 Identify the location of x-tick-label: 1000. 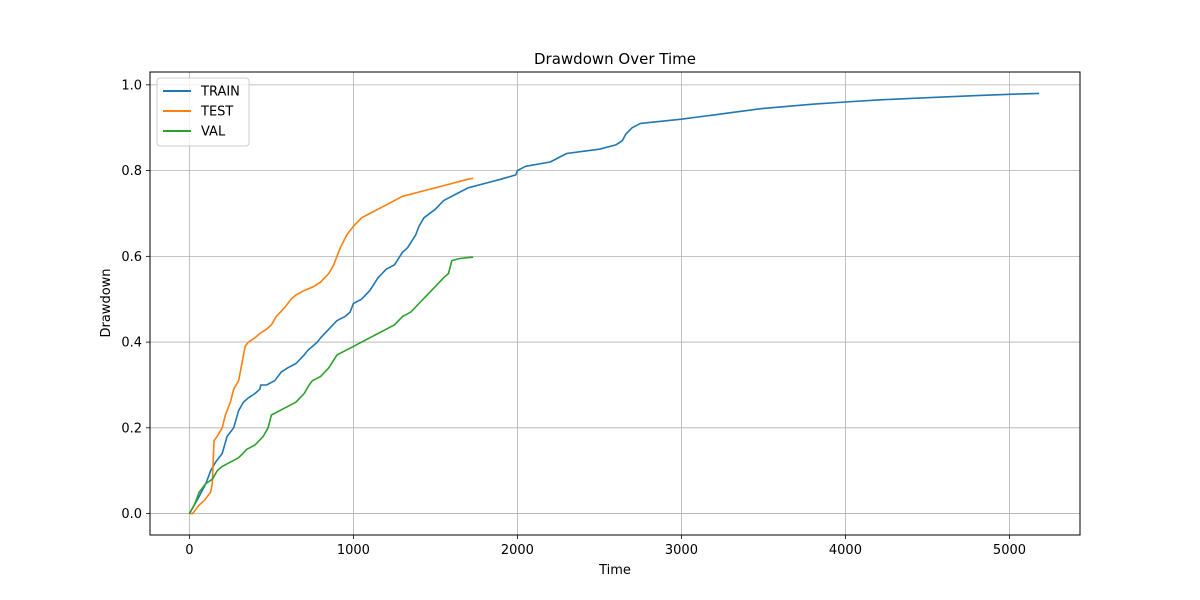
(353, 550).